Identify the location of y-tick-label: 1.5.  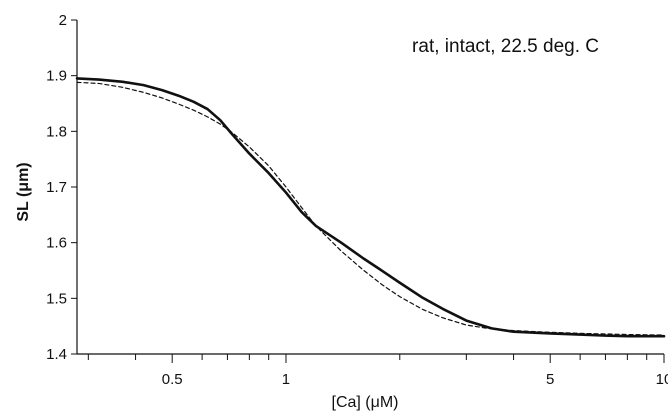
(56, 298).